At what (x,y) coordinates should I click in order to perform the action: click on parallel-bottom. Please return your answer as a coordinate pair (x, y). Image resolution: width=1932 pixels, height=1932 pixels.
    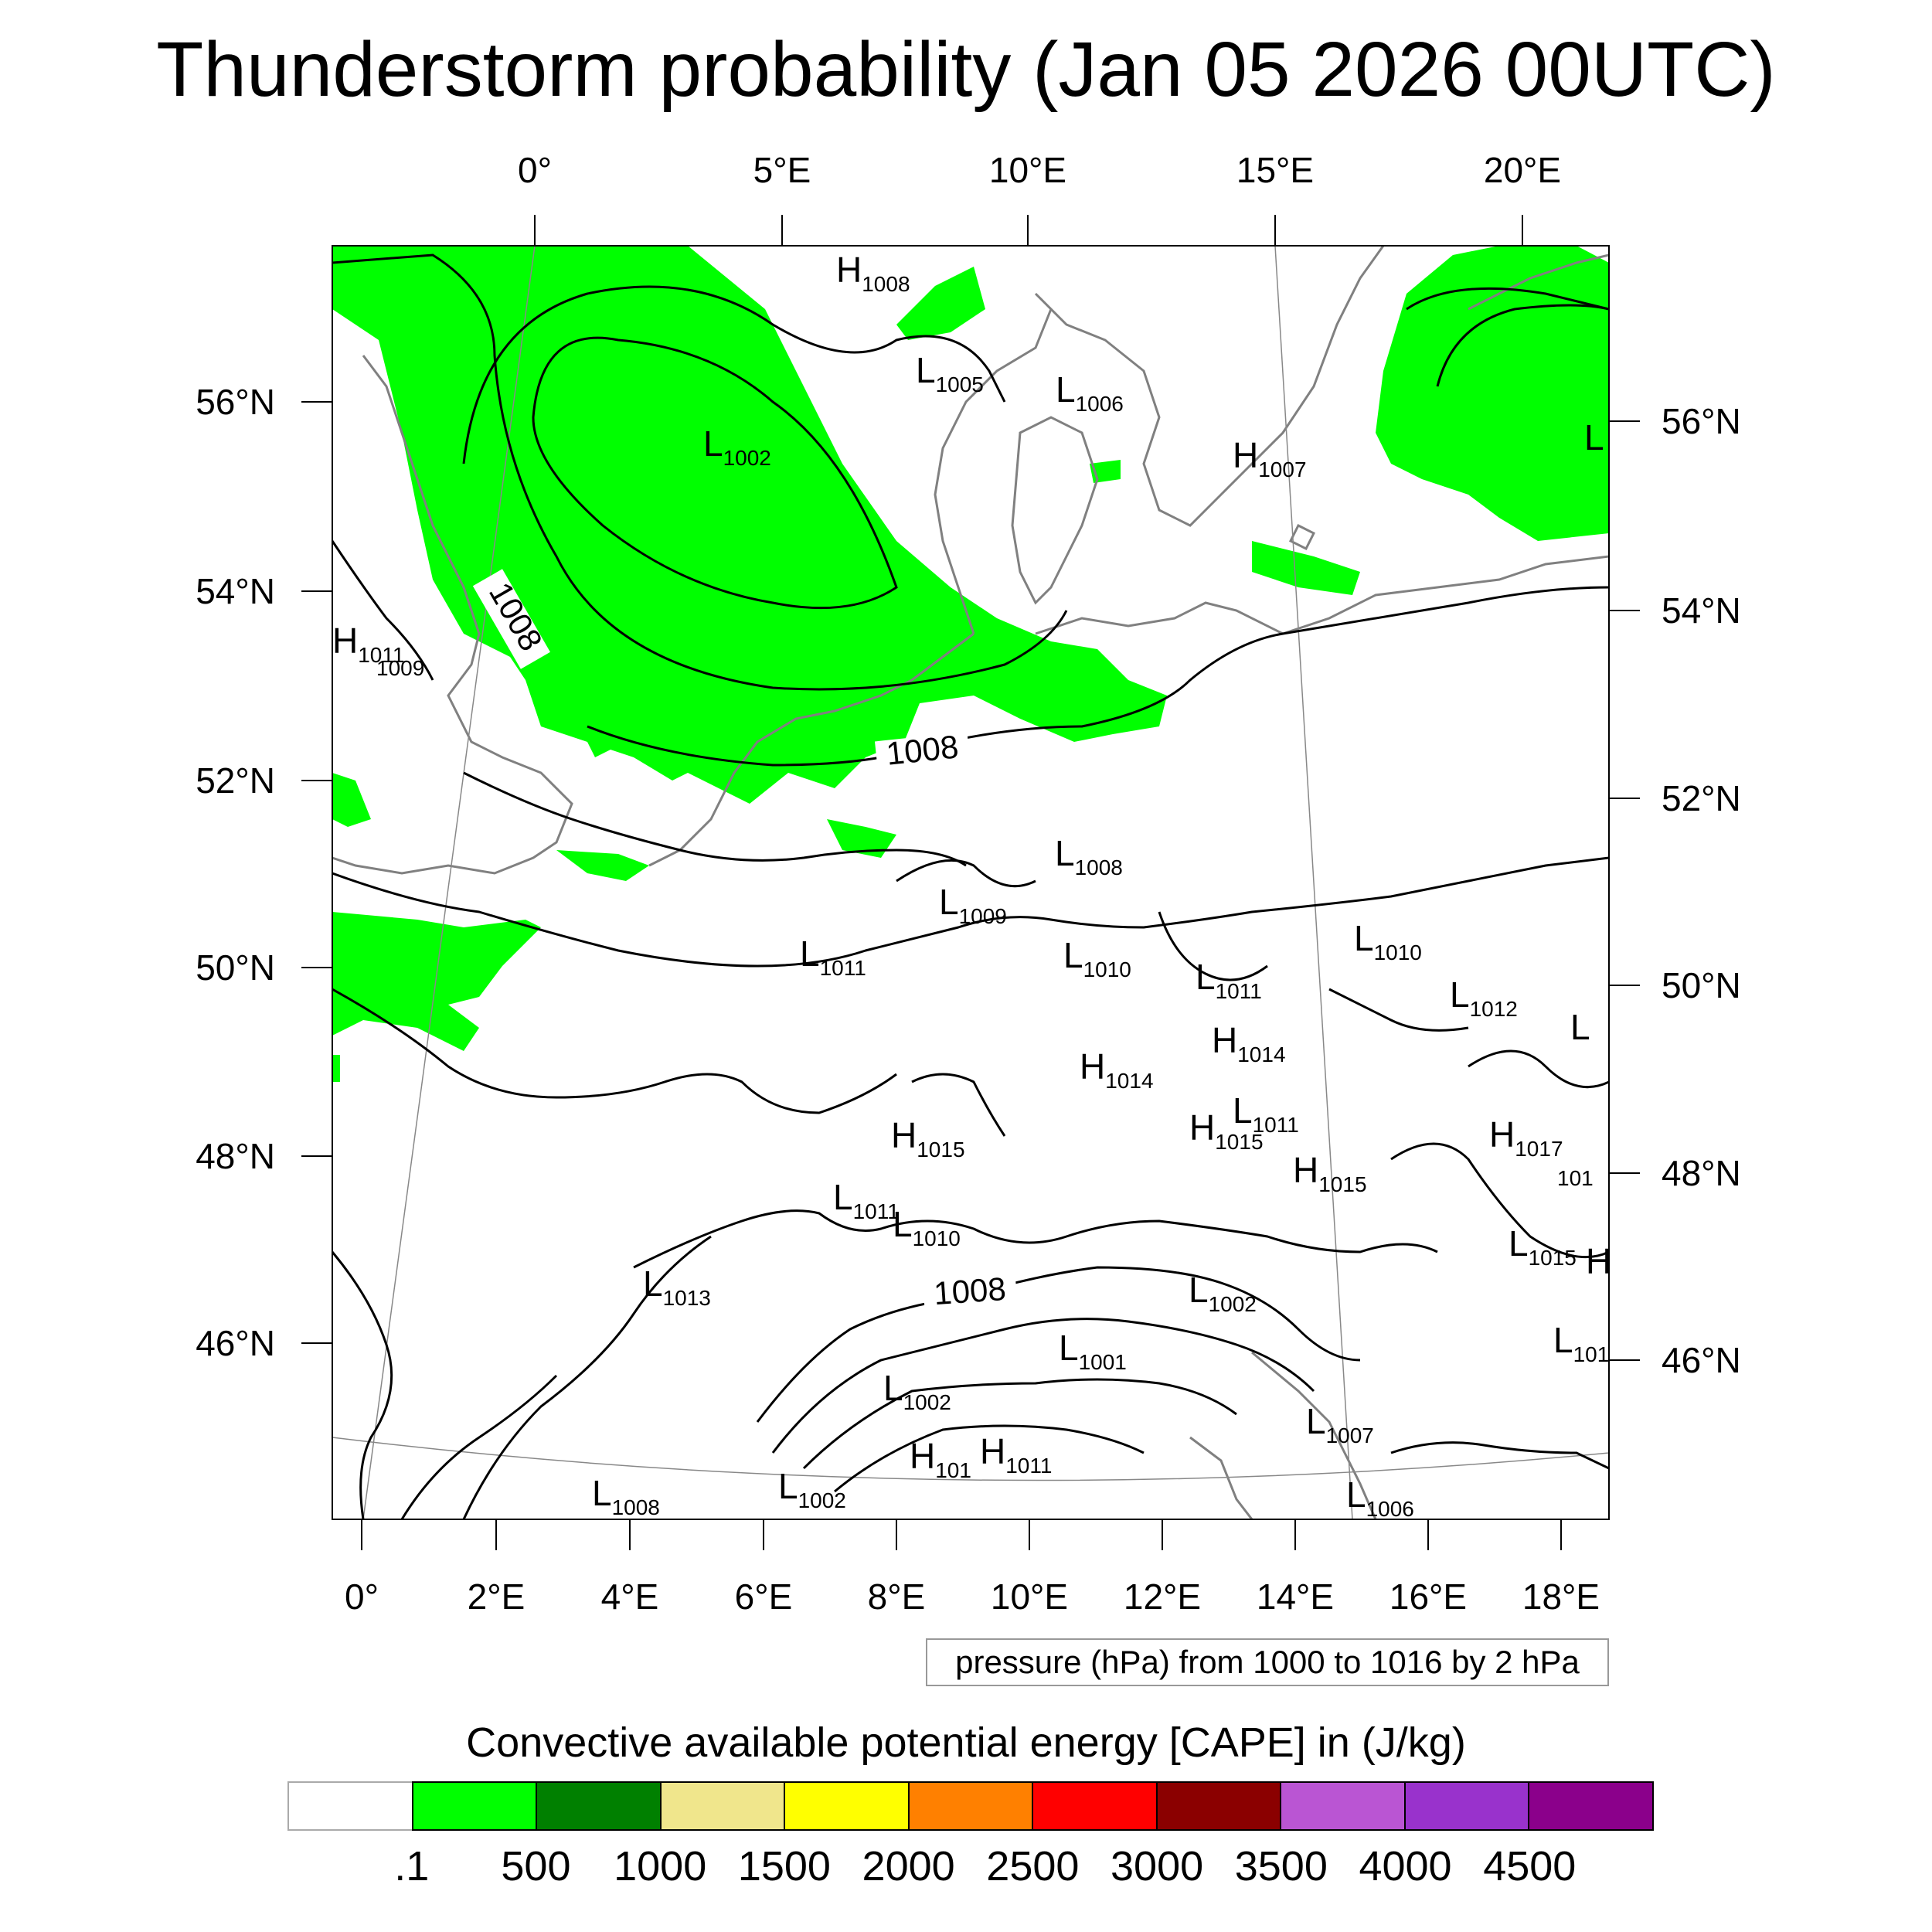
    Looking at the image, I should click on (971, 1459).